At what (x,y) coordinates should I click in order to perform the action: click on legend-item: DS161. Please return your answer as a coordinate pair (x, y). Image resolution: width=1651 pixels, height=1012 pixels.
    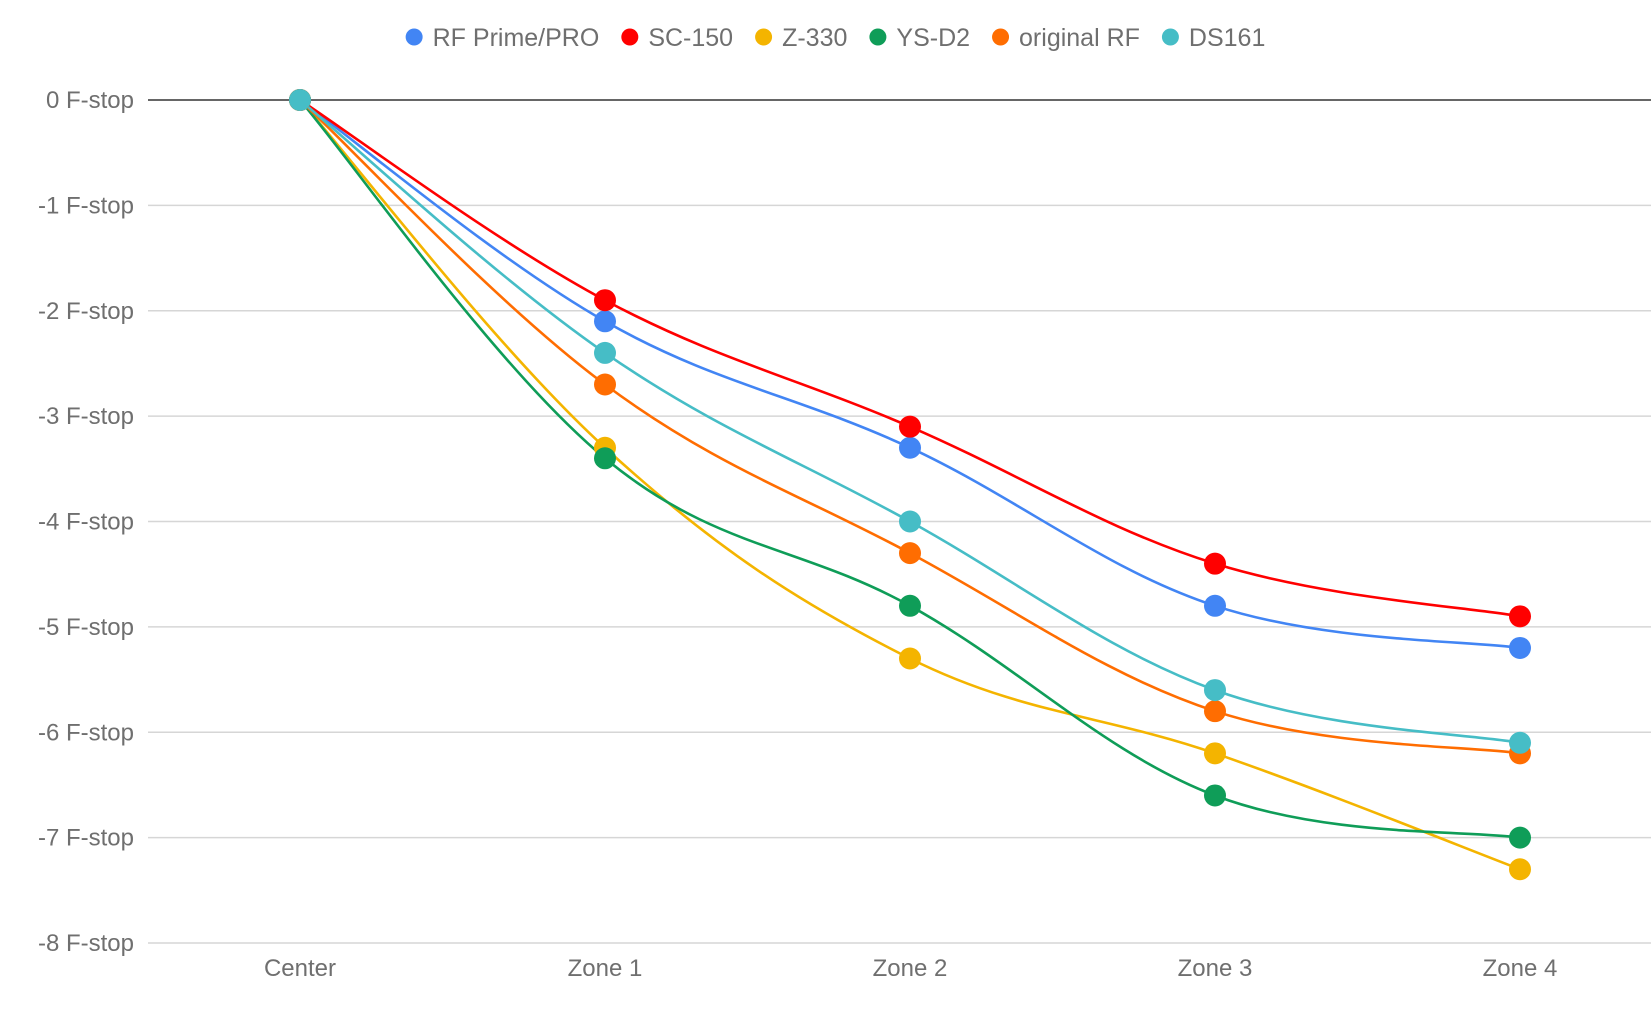
    Looking at the image, I should click on (1213, 38).